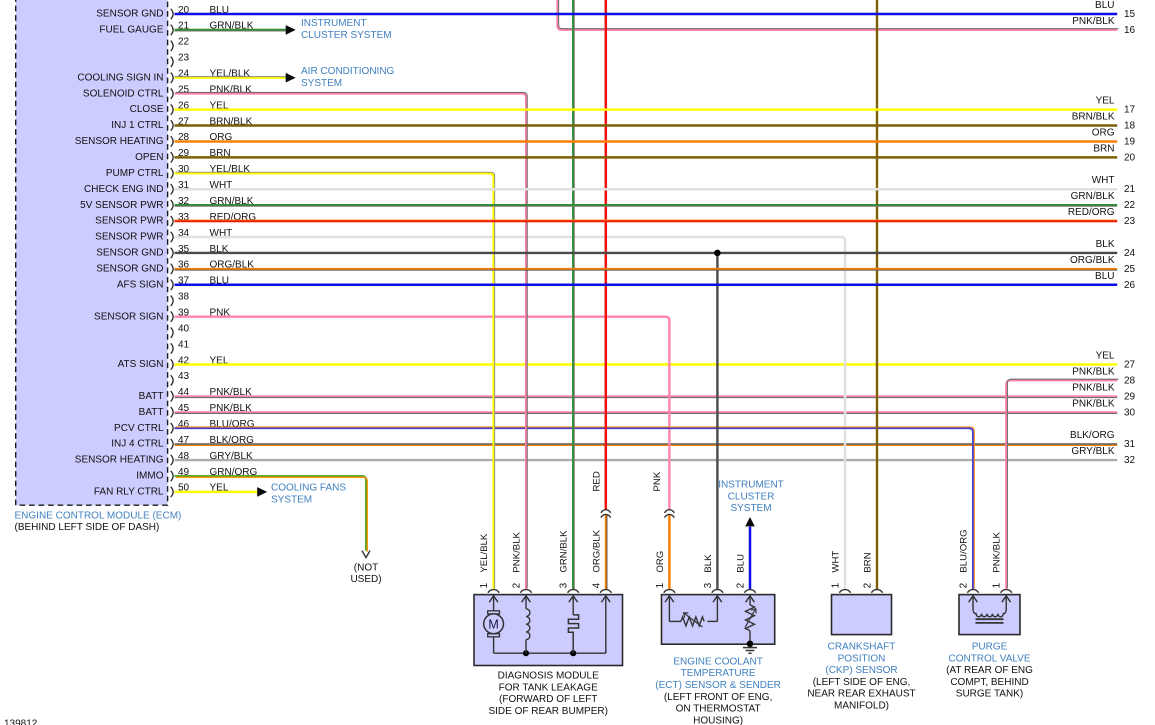 This screenshot has height=725, width=1155. What do you see at coordinates (989, 658) in the screenshot?
I see `svg-text: CONTROL VALVE` at bounding box center [989, 658].